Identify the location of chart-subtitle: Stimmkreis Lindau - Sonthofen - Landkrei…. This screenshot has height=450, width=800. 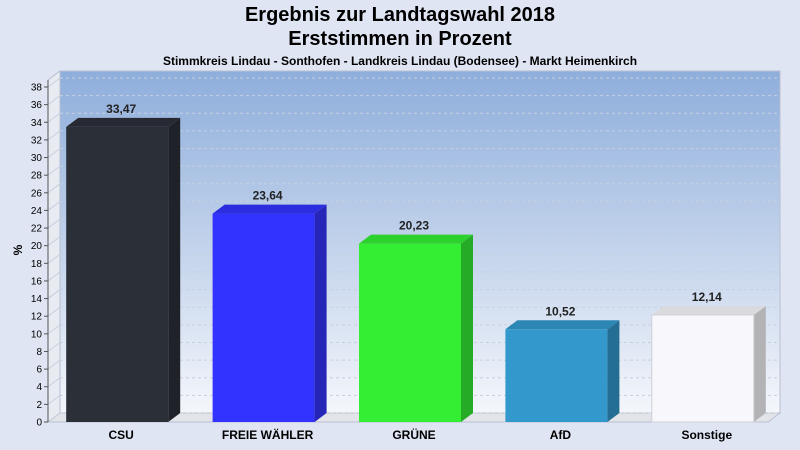
(400, 61).